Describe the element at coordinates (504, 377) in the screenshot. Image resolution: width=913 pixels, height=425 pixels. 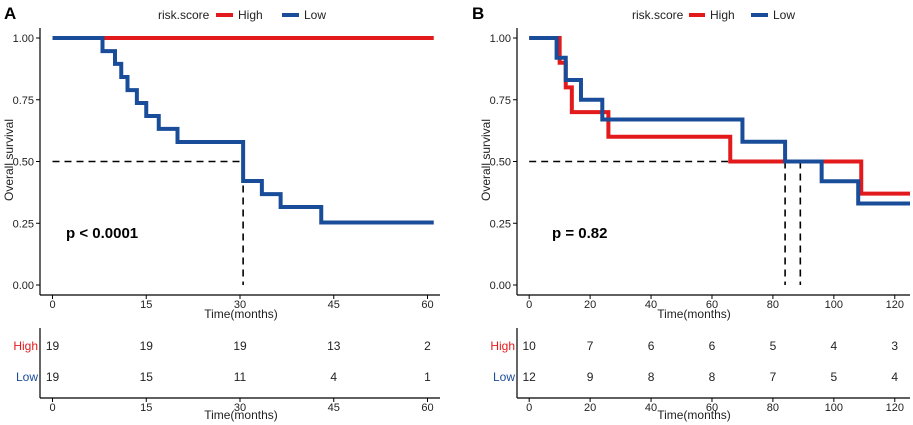
I see `panel-b-risk-label-low: Low` at that location.